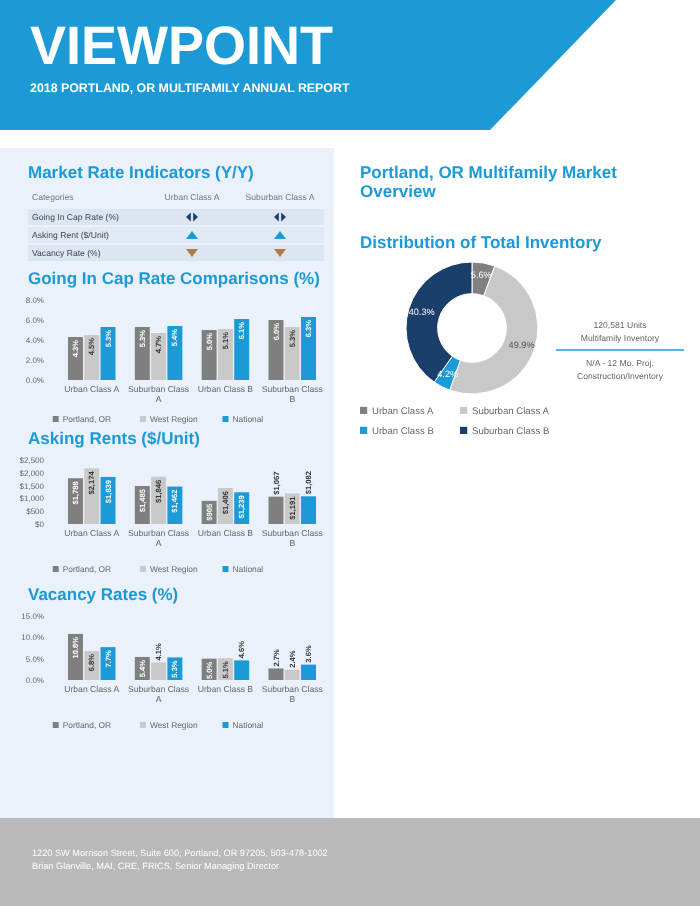 The width and height of the screenshot is (700, 906). What do you see at coordinates (141, 172) in the screenshot?
I see `text: Market Rate Indicators (Y/Y)` at bounding box center [141, 172].